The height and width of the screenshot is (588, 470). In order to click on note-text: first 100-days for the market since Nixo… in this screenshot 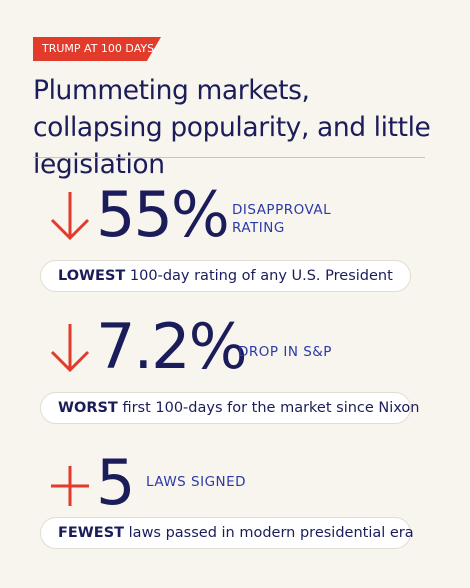, I will do `click(271, 408)`.